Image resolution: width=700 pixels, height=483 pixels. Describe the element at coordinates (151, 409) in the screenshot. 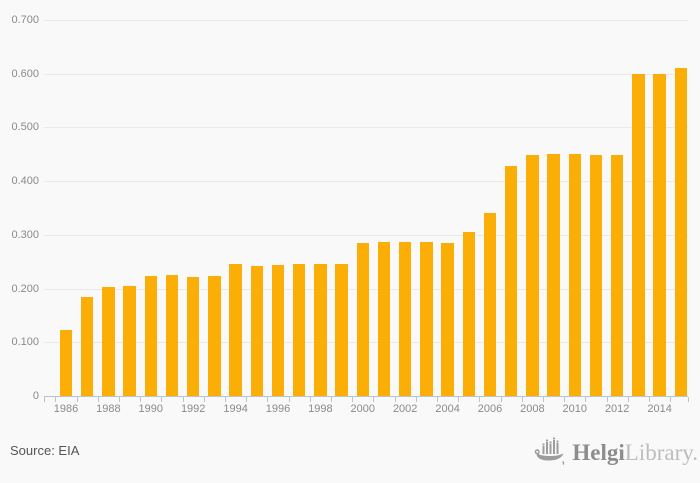

I see `x-axis-label-1990: 1990` at that location.